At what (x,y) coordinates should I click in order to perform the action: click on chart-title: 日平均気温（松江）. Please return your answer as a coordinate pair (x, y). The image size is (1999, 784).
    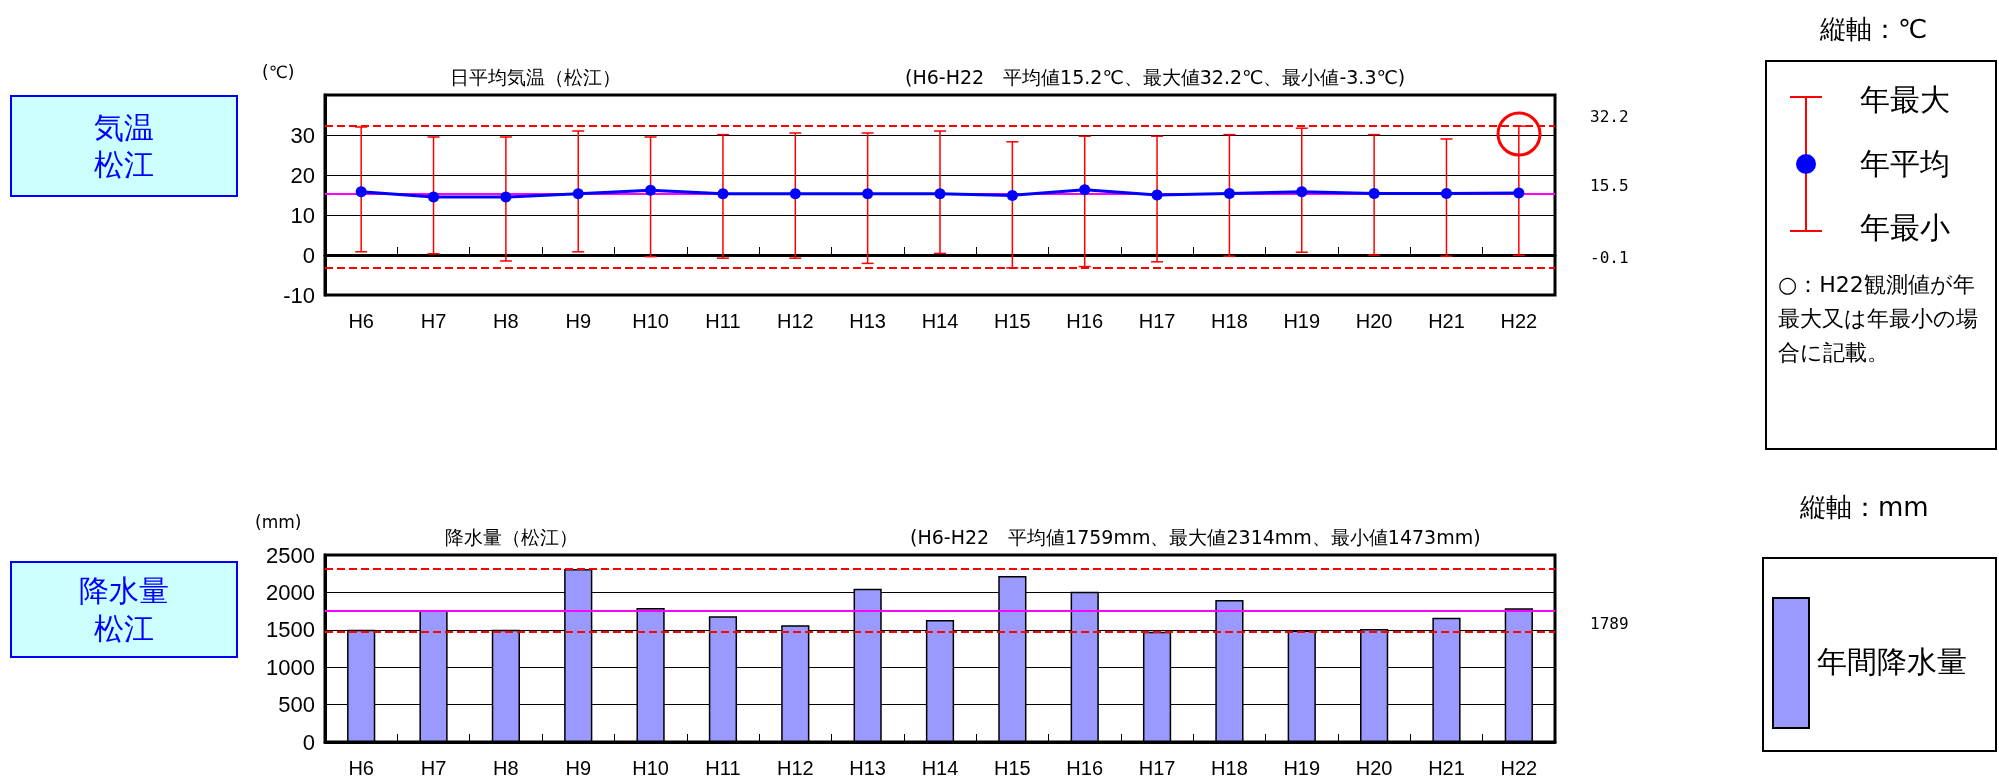
    Looking at the image, I should click on (535, 76).